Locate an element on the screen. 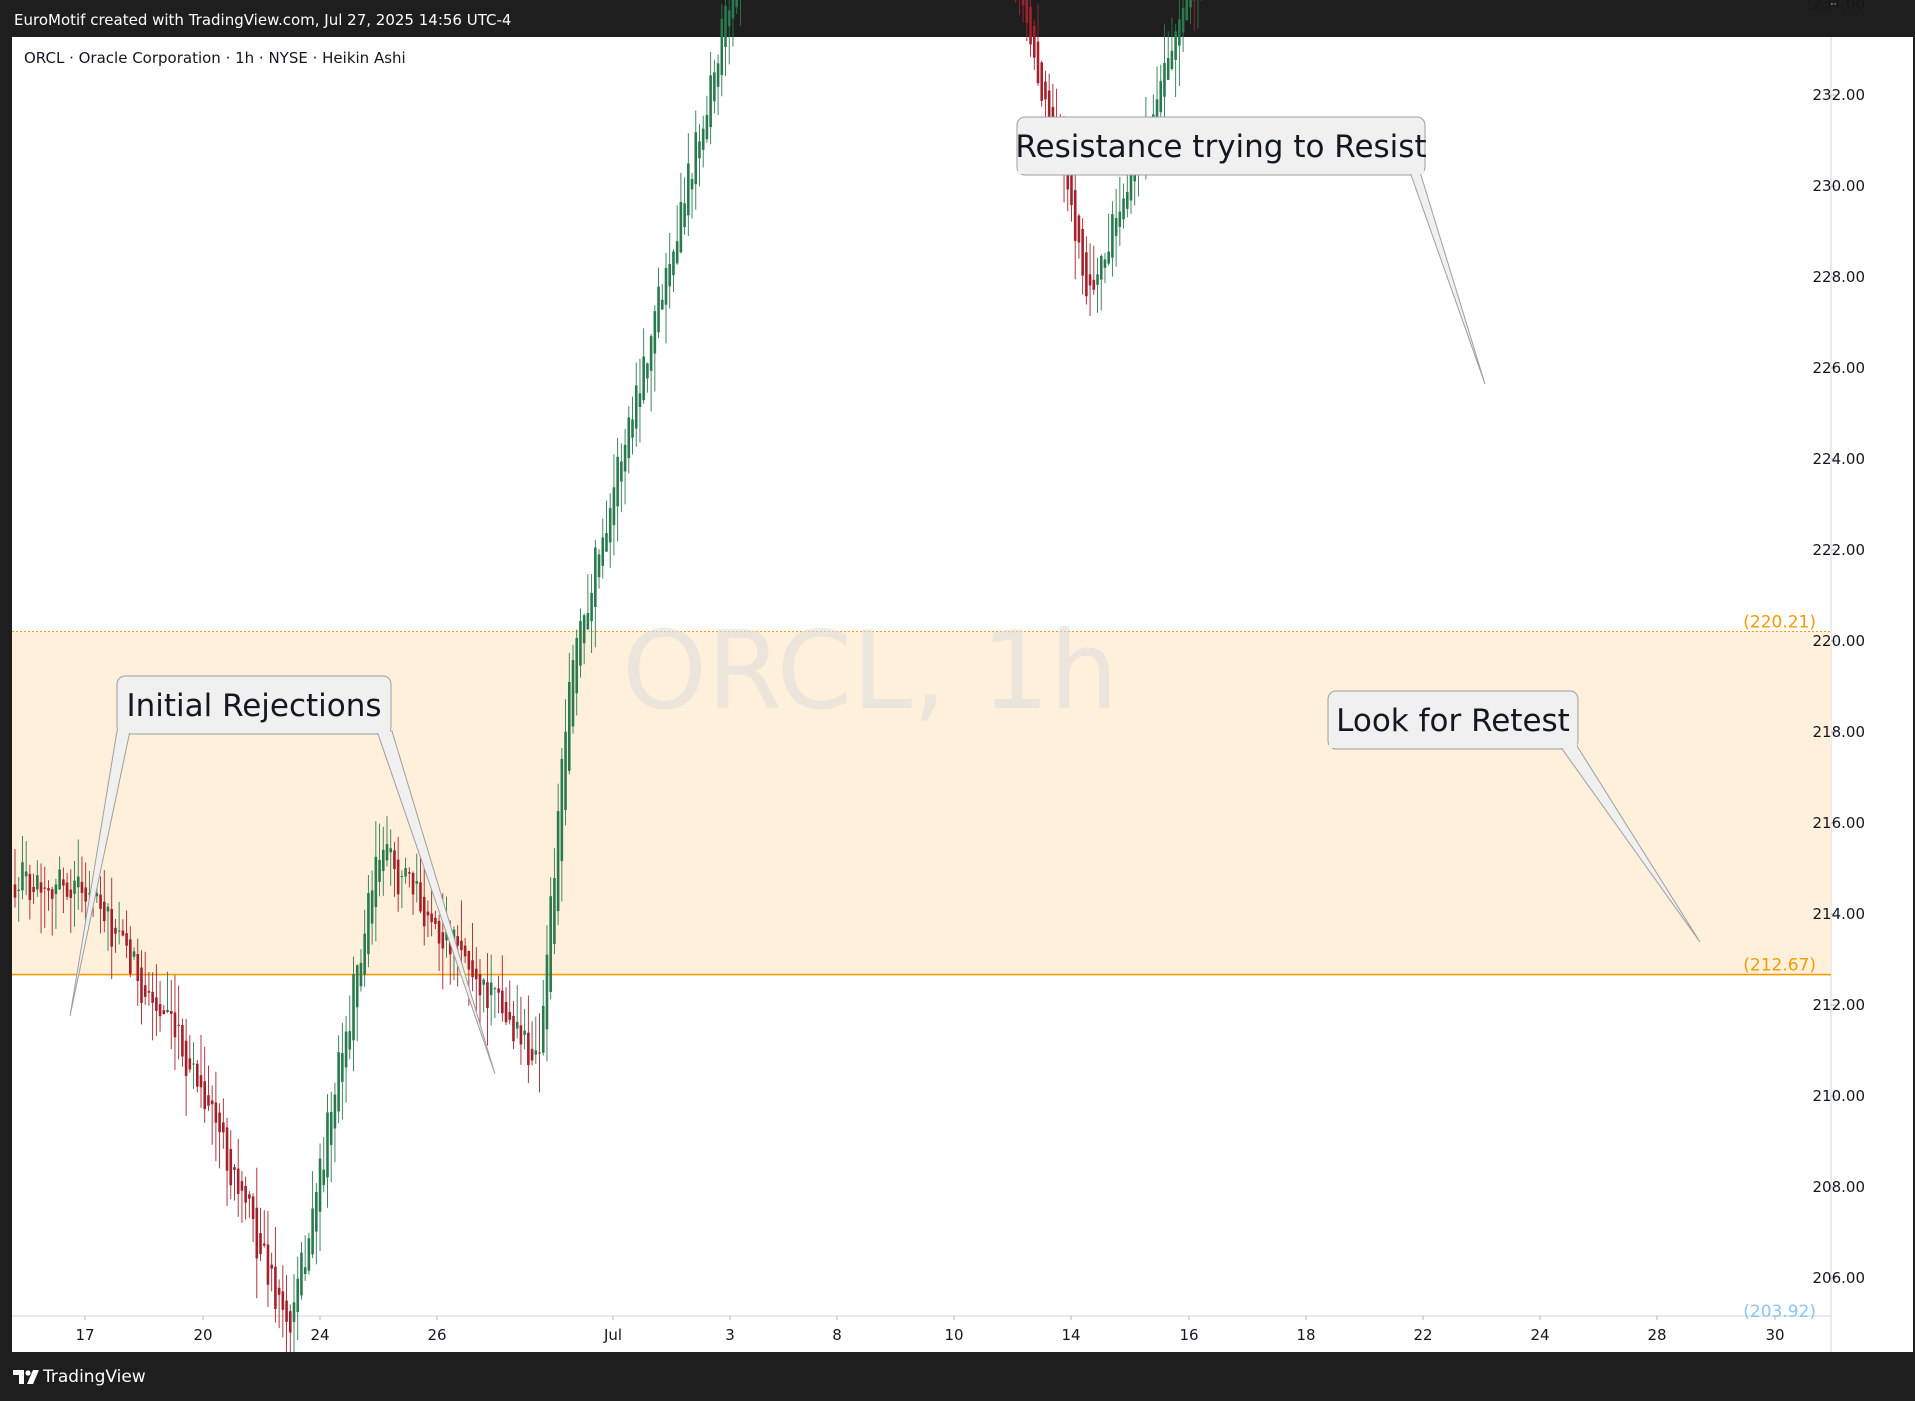  resistance-callout-box is located at coordinates (1221, 146).